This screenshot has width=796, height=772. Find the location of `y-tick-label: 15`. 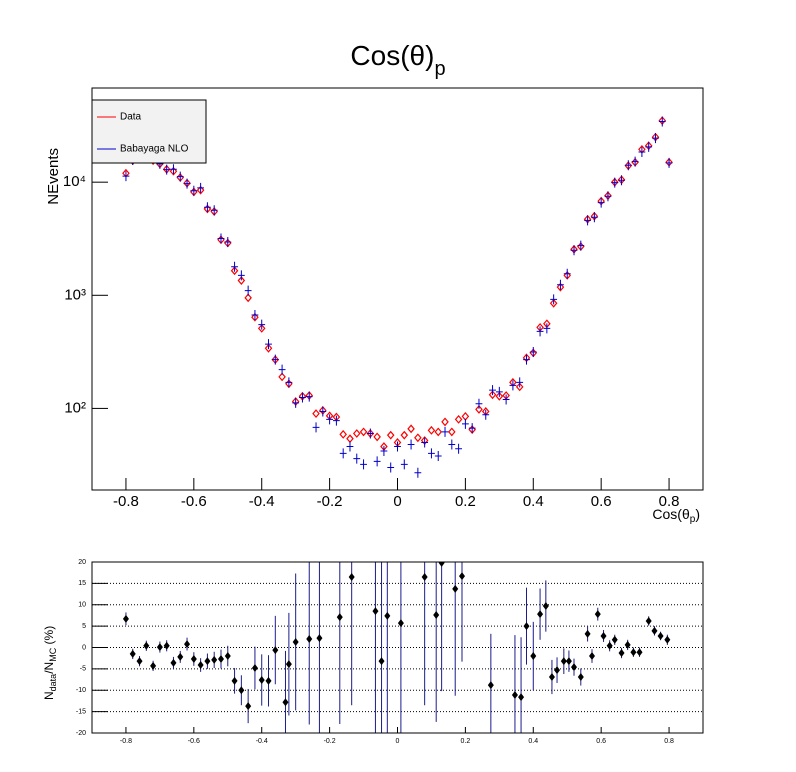

y-tick-label: 15 is located at coordinates (82, 583).